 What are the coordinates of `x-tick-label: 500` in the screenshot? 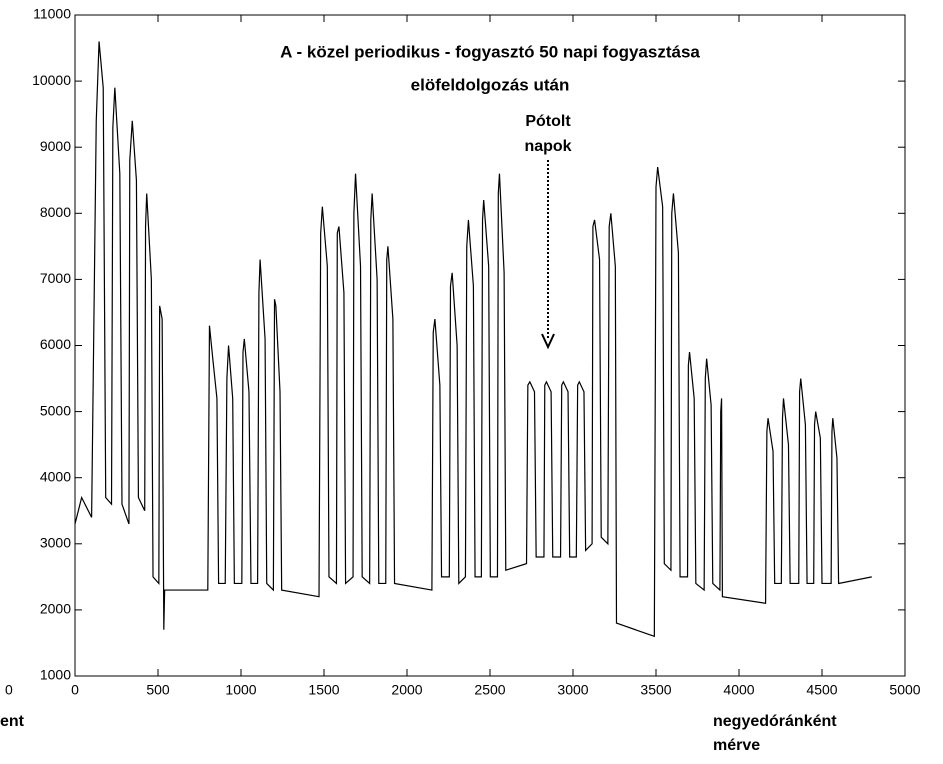 It's located at (158, 690).